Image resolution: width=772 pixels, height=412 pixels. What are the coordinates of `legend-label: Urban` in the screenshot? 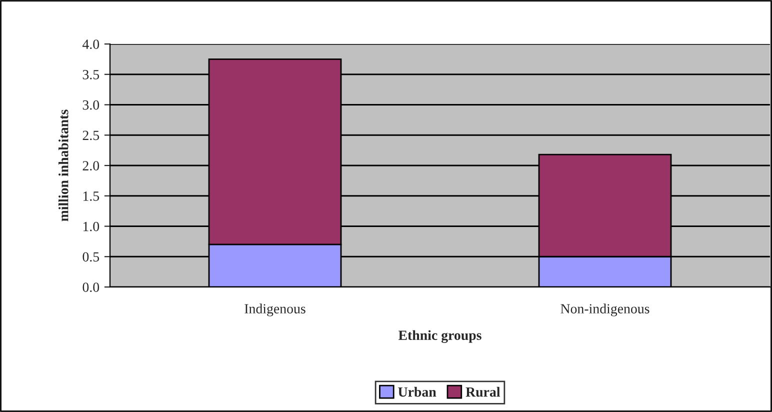 It's located at (417, 391).